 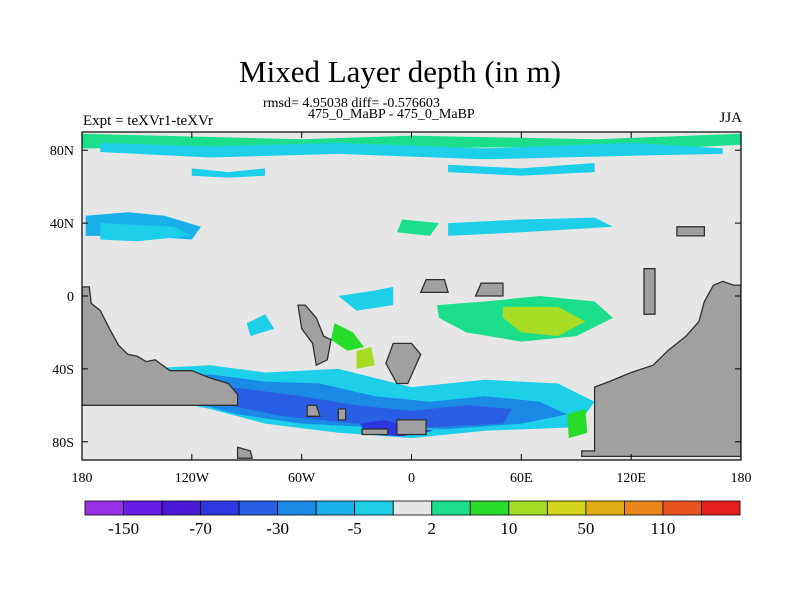 What do you see at coordinates (351, 103) in the screenshot?
I see `stats-text: rmsd= 4.95038 diff= -0.576603` at bounding box center [351, 103].